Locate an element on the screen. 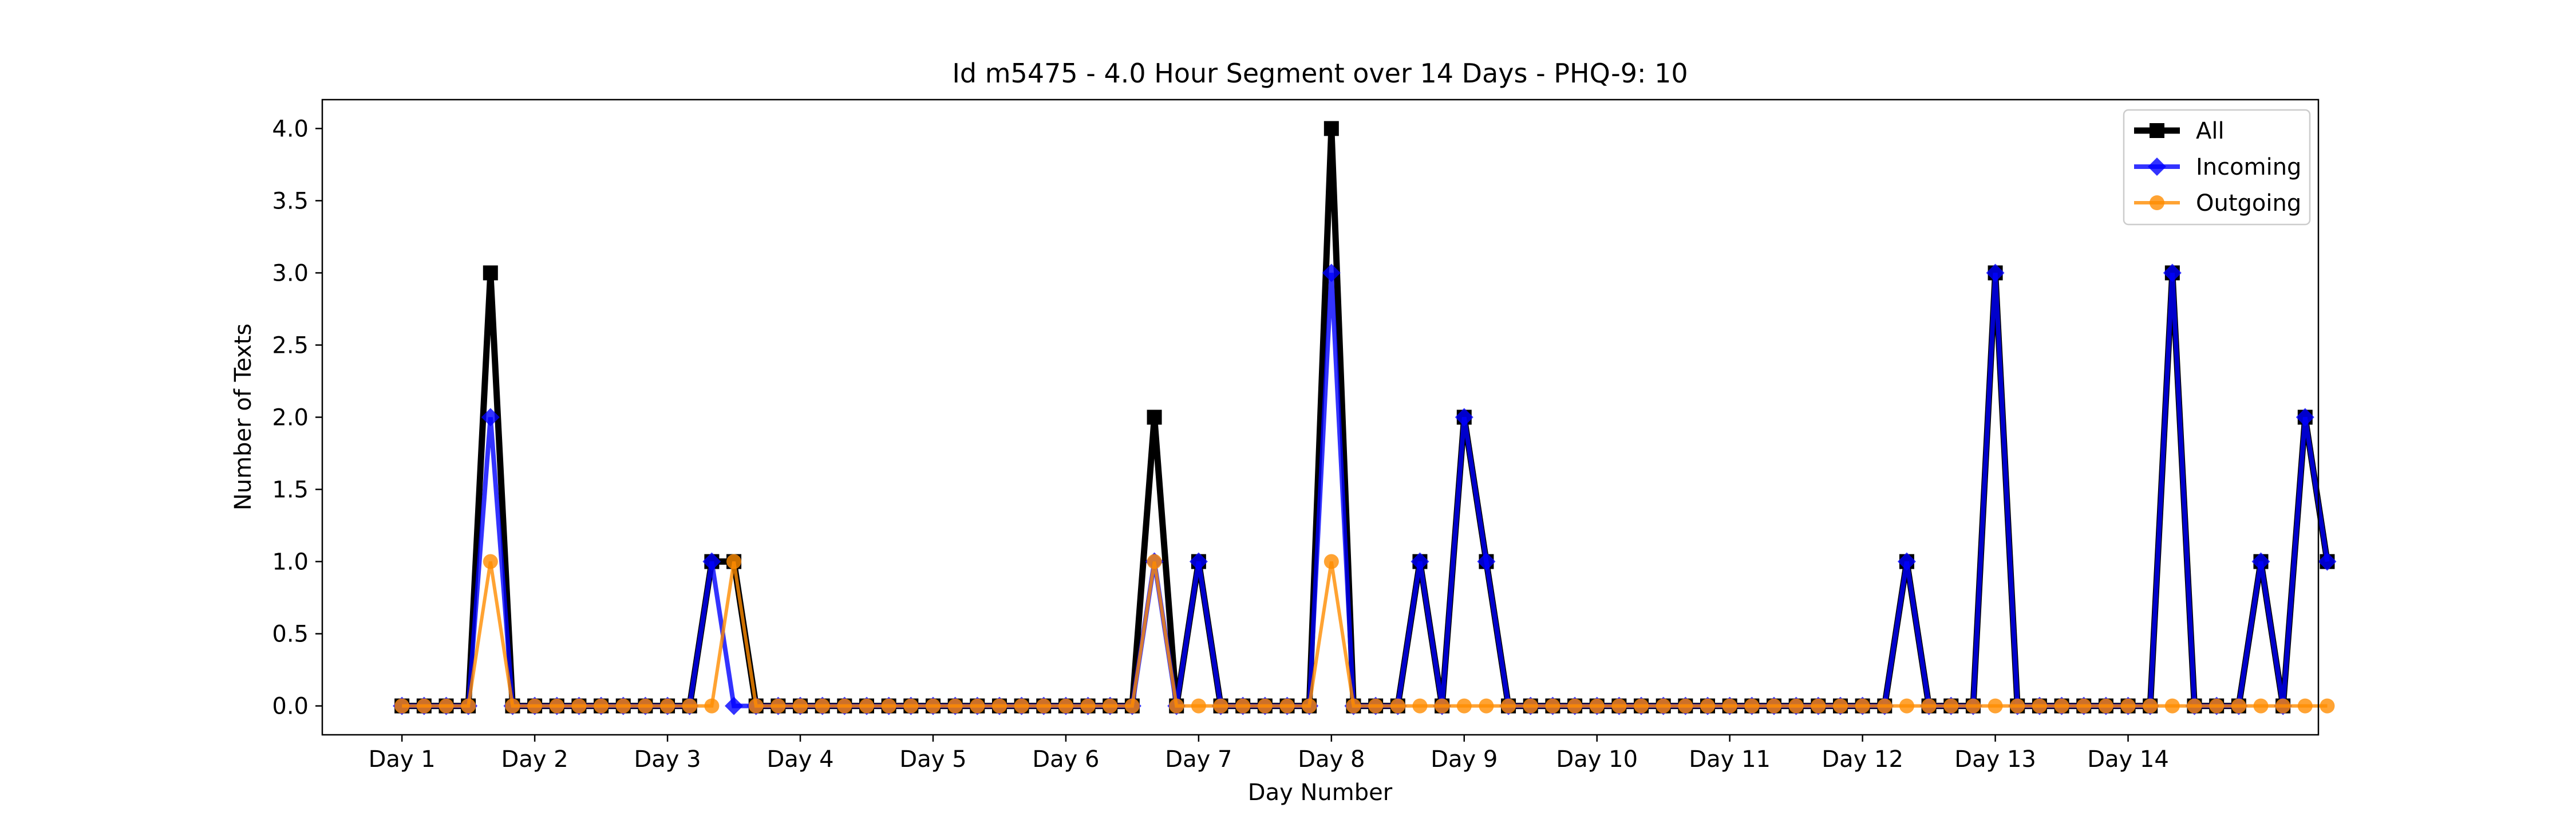  y-axis-label: Number of Texts is located at coordinates (243, 417).